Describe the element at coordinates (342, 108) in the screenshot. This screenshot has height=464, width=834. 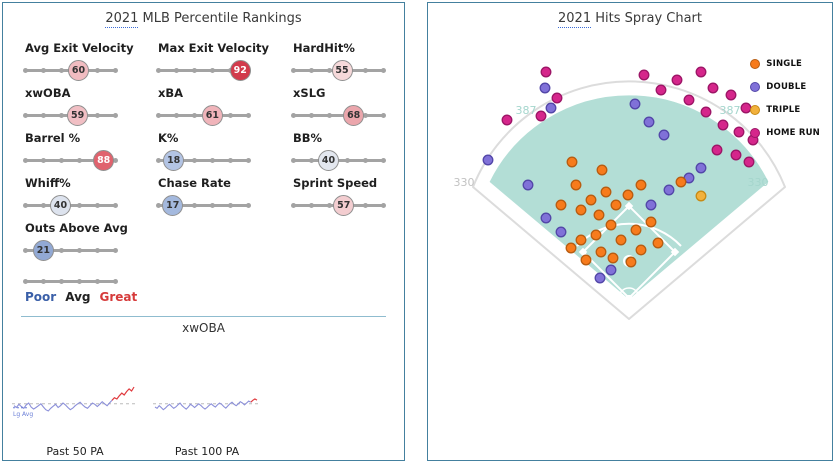
I see `stat-xslg: xSLG 68` at that location.